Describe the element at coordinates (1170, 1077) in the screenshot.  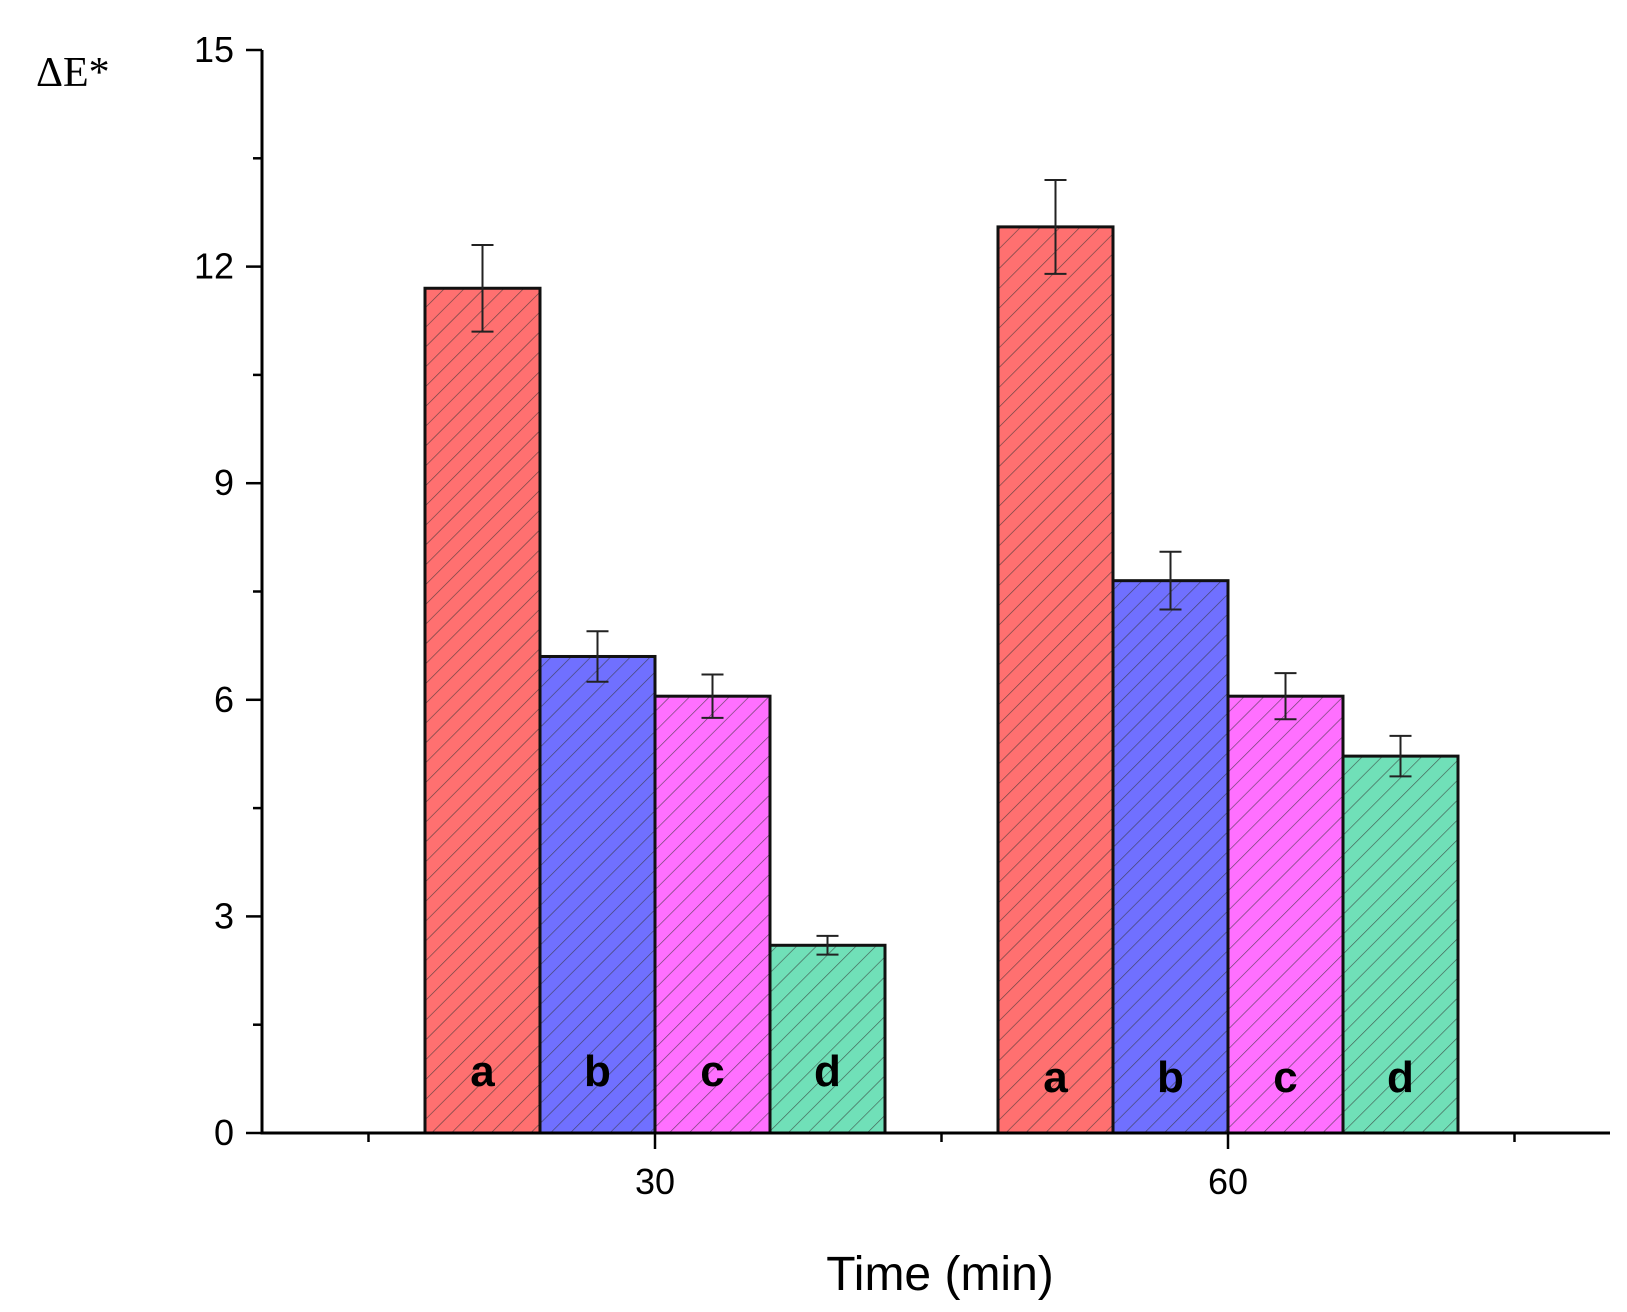
I see `bar-label-b-60: b` at that location.